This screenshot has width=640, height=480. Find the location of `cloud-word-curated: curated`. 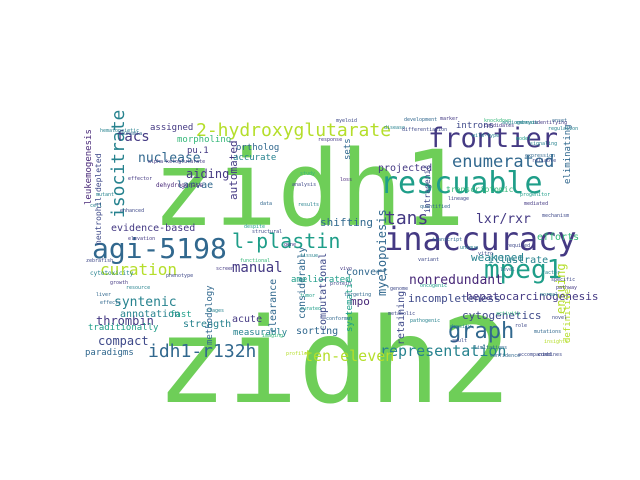

cloud-word-curated: curated is located at coordinates (310, 309).